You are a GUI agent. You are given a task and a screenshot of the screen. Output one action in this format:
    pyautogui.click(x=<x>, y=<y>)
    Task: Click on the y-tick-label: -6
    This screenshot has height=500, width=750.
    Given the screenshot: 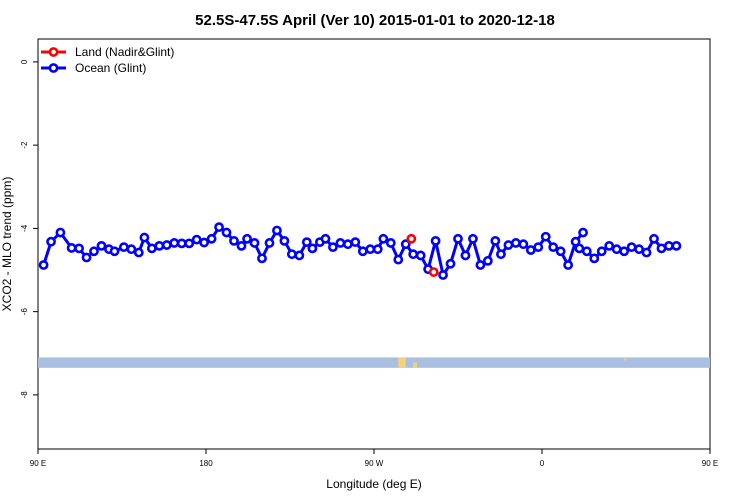 What is the action you would take?
    pyautogui.click(x=24, y=312)
    